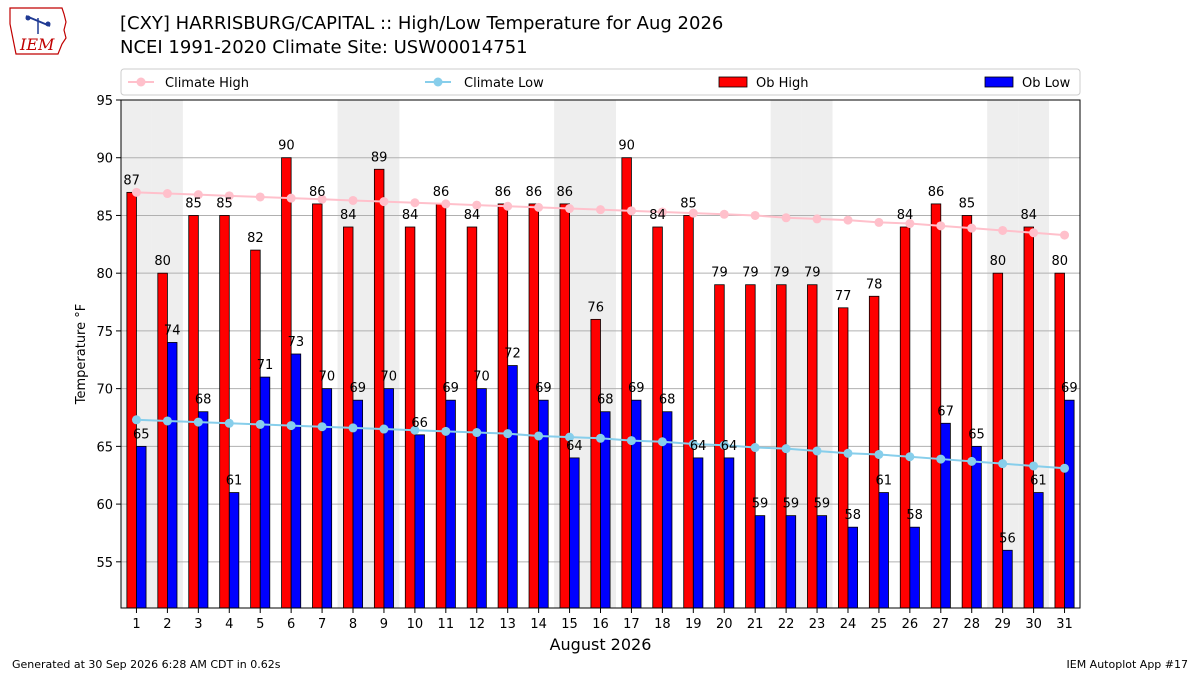 This screenshot has width=1200, height=675. What do you see at coordinates (255, 238) in the screenshot?
I see `ob-high-label: 82` at bounding box center [255, 238].